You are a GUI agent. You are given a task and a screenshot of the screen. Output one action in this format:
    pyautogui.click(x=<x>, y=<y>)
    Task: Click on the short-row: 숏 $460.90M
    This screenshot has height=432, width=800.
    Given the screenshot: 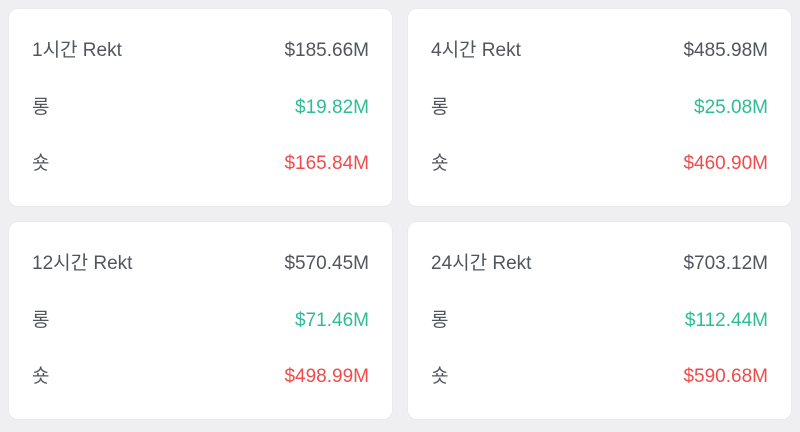 What is the action you would take?
    pyautogui.click(x=599, y=164)
    